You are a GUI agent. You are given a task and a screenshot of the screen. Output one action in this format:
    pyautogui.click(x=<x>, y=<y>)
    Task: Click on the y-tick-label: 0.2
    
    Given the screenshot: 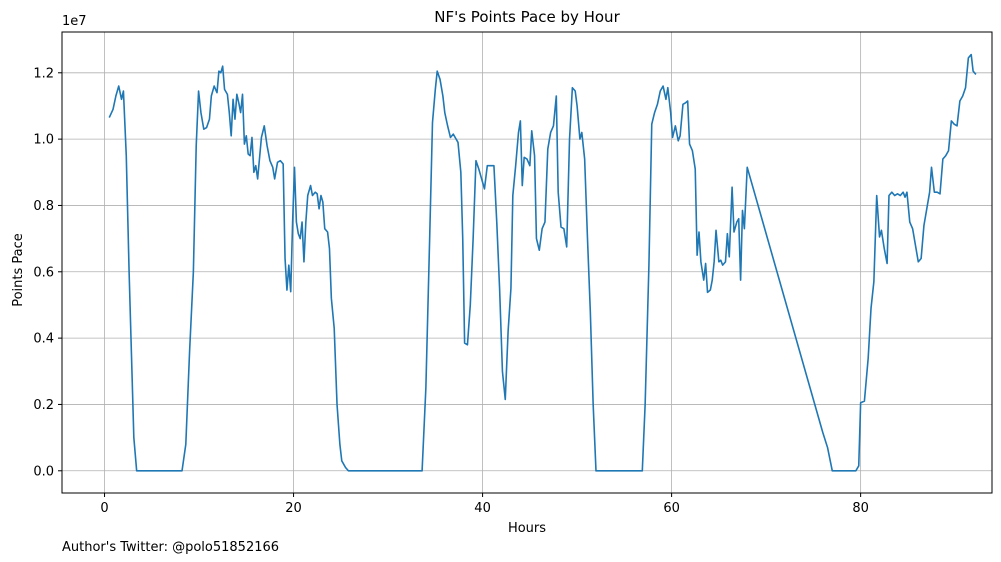 What is the action you would take?
    pyautogui.click(x=43, y=405)
    